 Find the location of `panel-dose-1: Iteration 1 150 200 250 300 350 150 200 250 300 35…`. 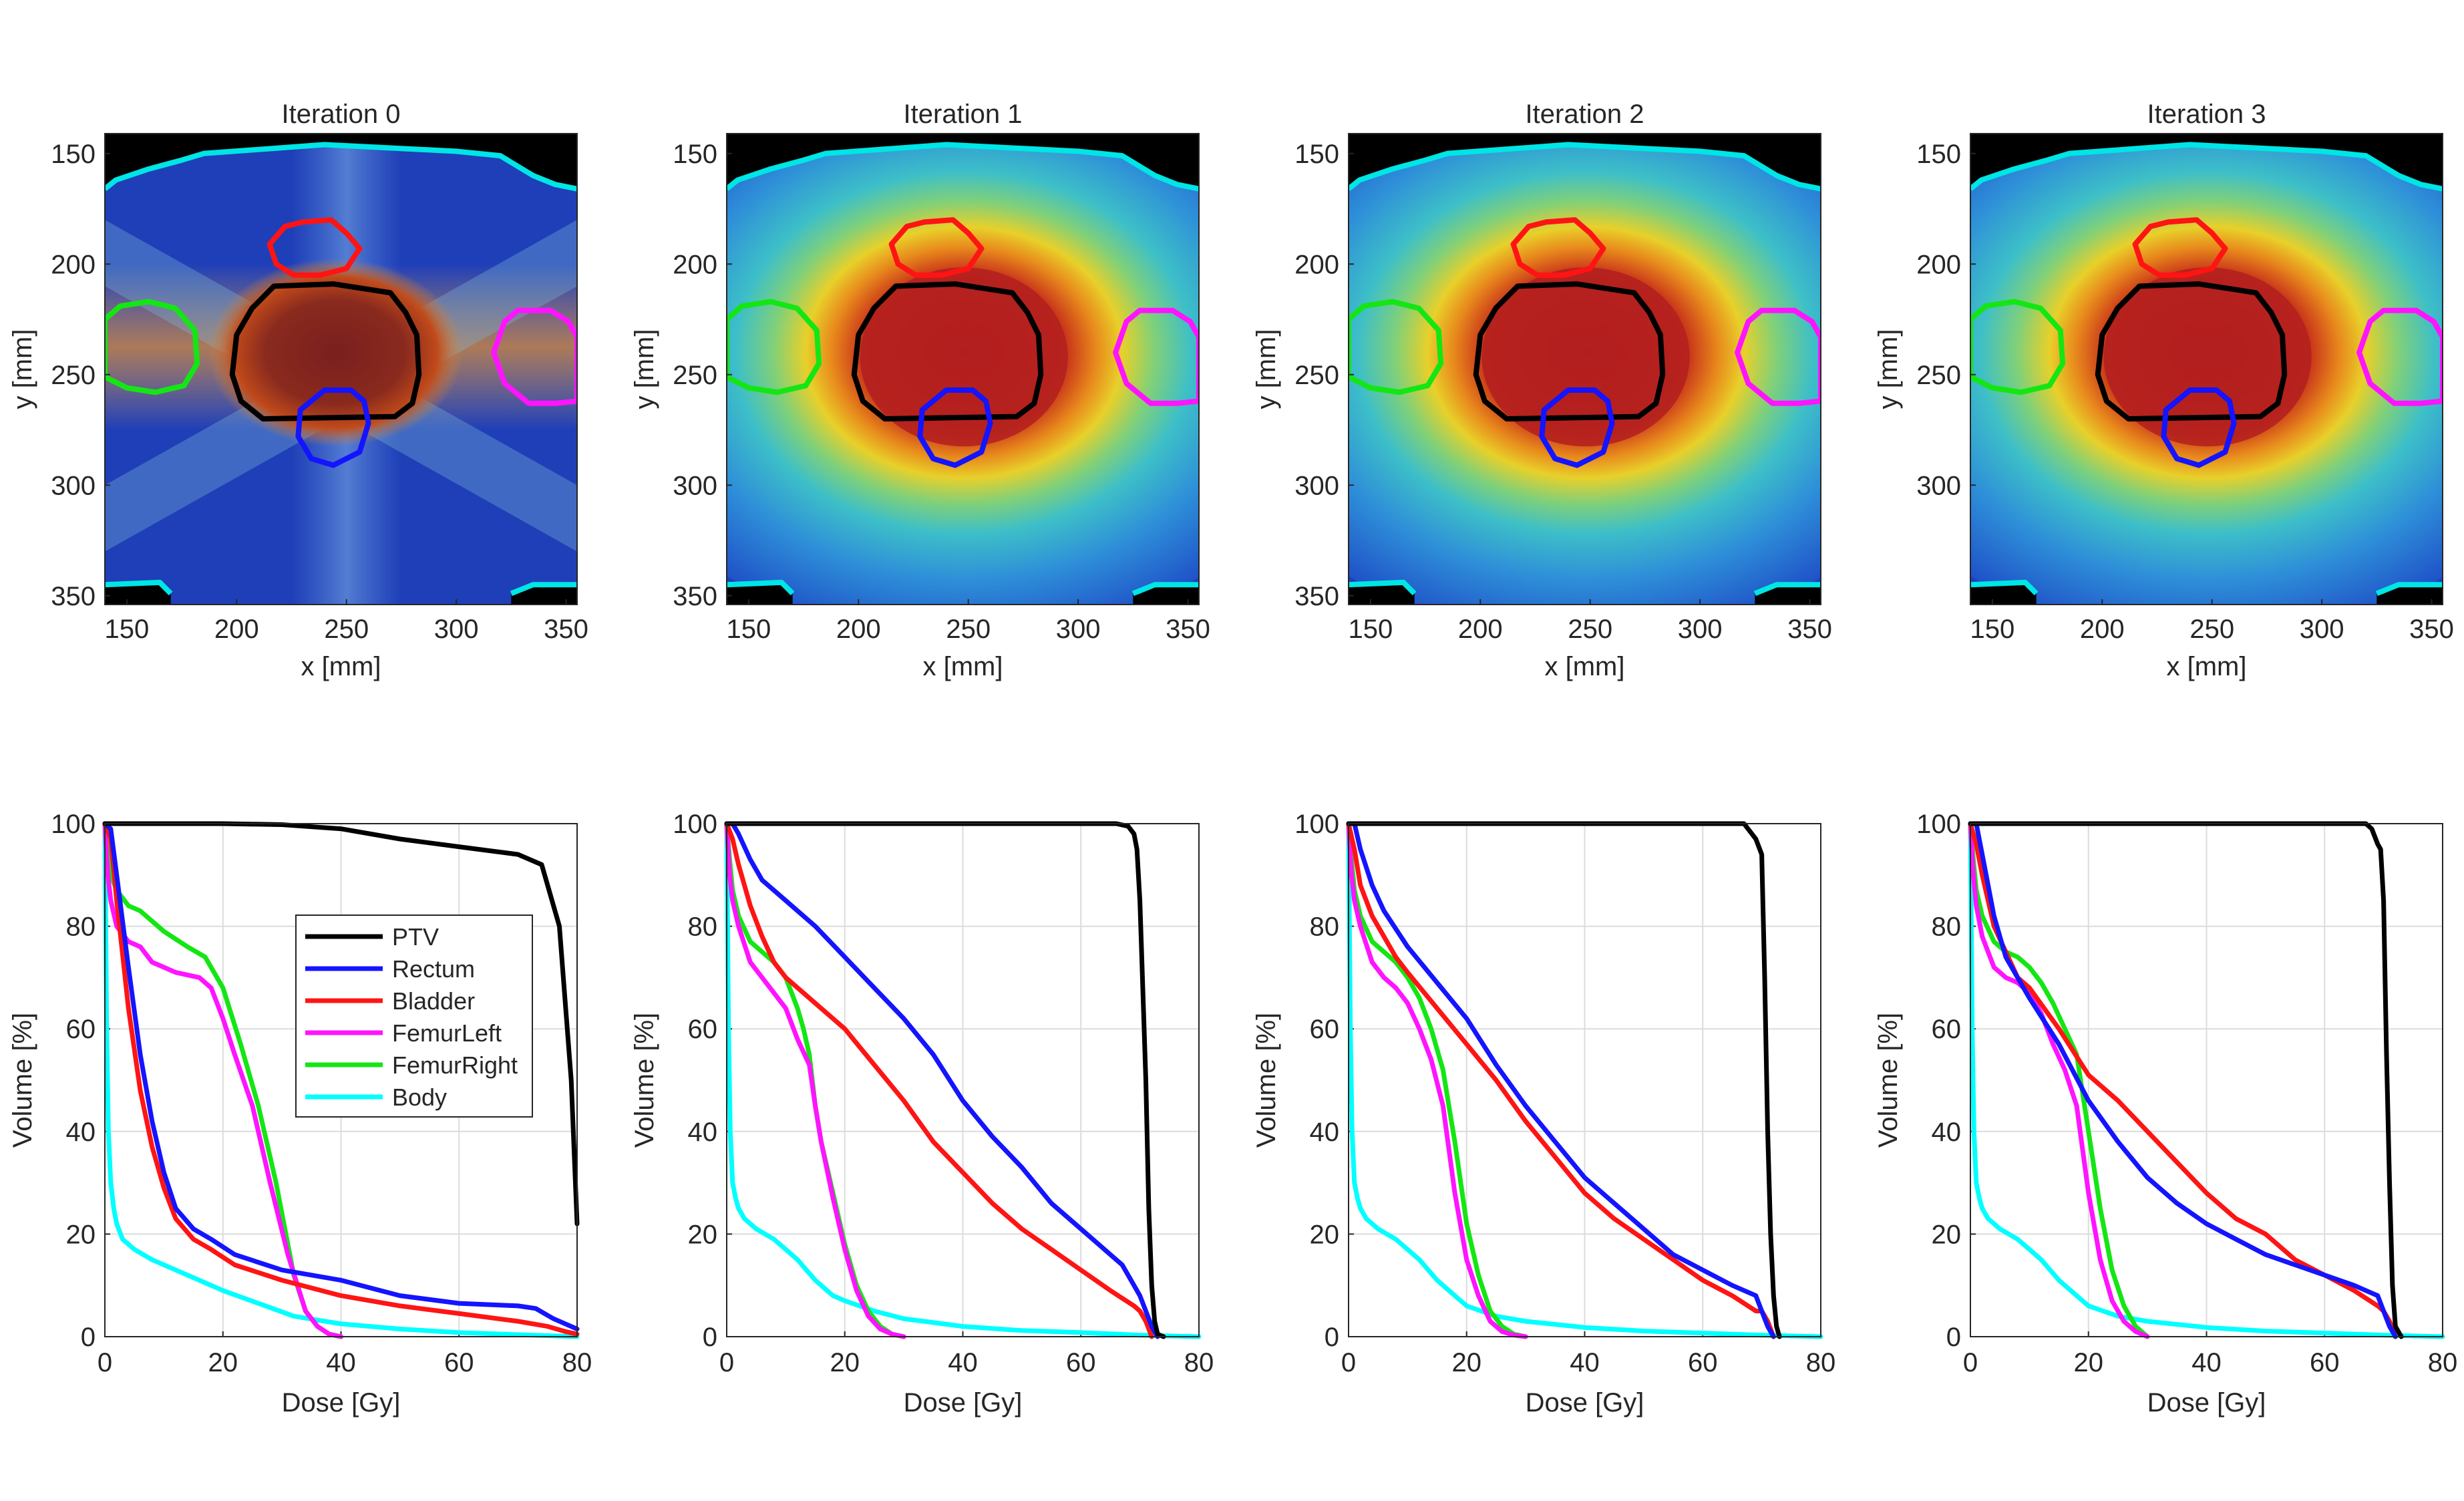

panel-dose-1: Iteration 1 150 200 250 300 350 150 200 250 300 35… is located at coordinates (920, 390).